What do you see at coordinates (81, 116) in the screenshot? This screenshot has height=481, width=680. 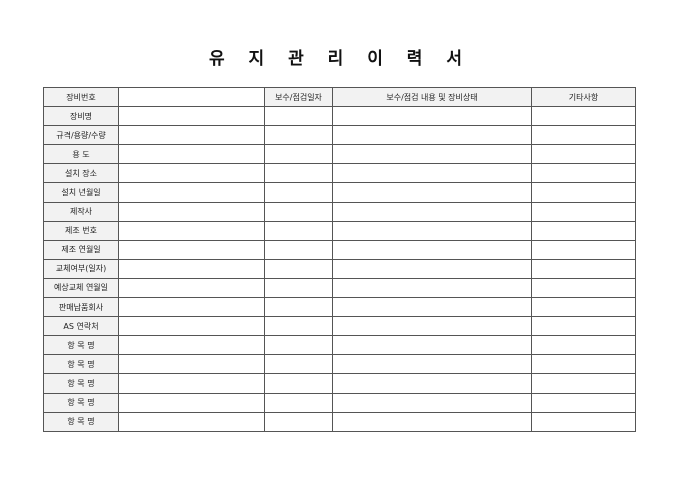 I see `row-label: 장비명` at bounding box center [81, 116].